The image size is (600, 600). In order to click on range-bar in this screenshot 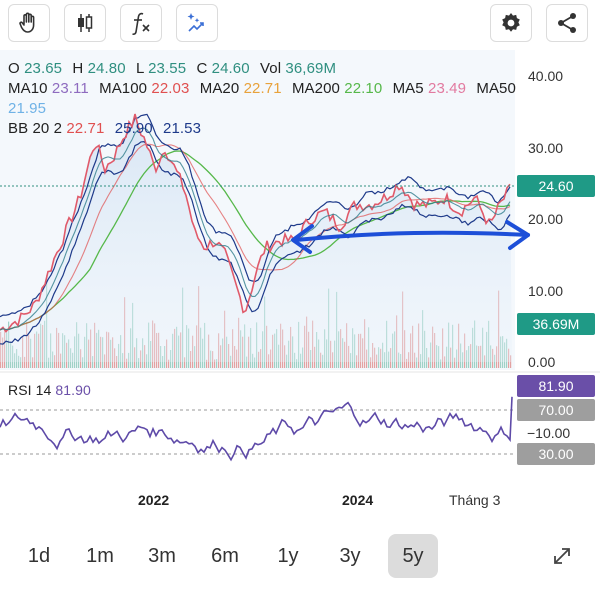, I will do `click(300, 560)`.